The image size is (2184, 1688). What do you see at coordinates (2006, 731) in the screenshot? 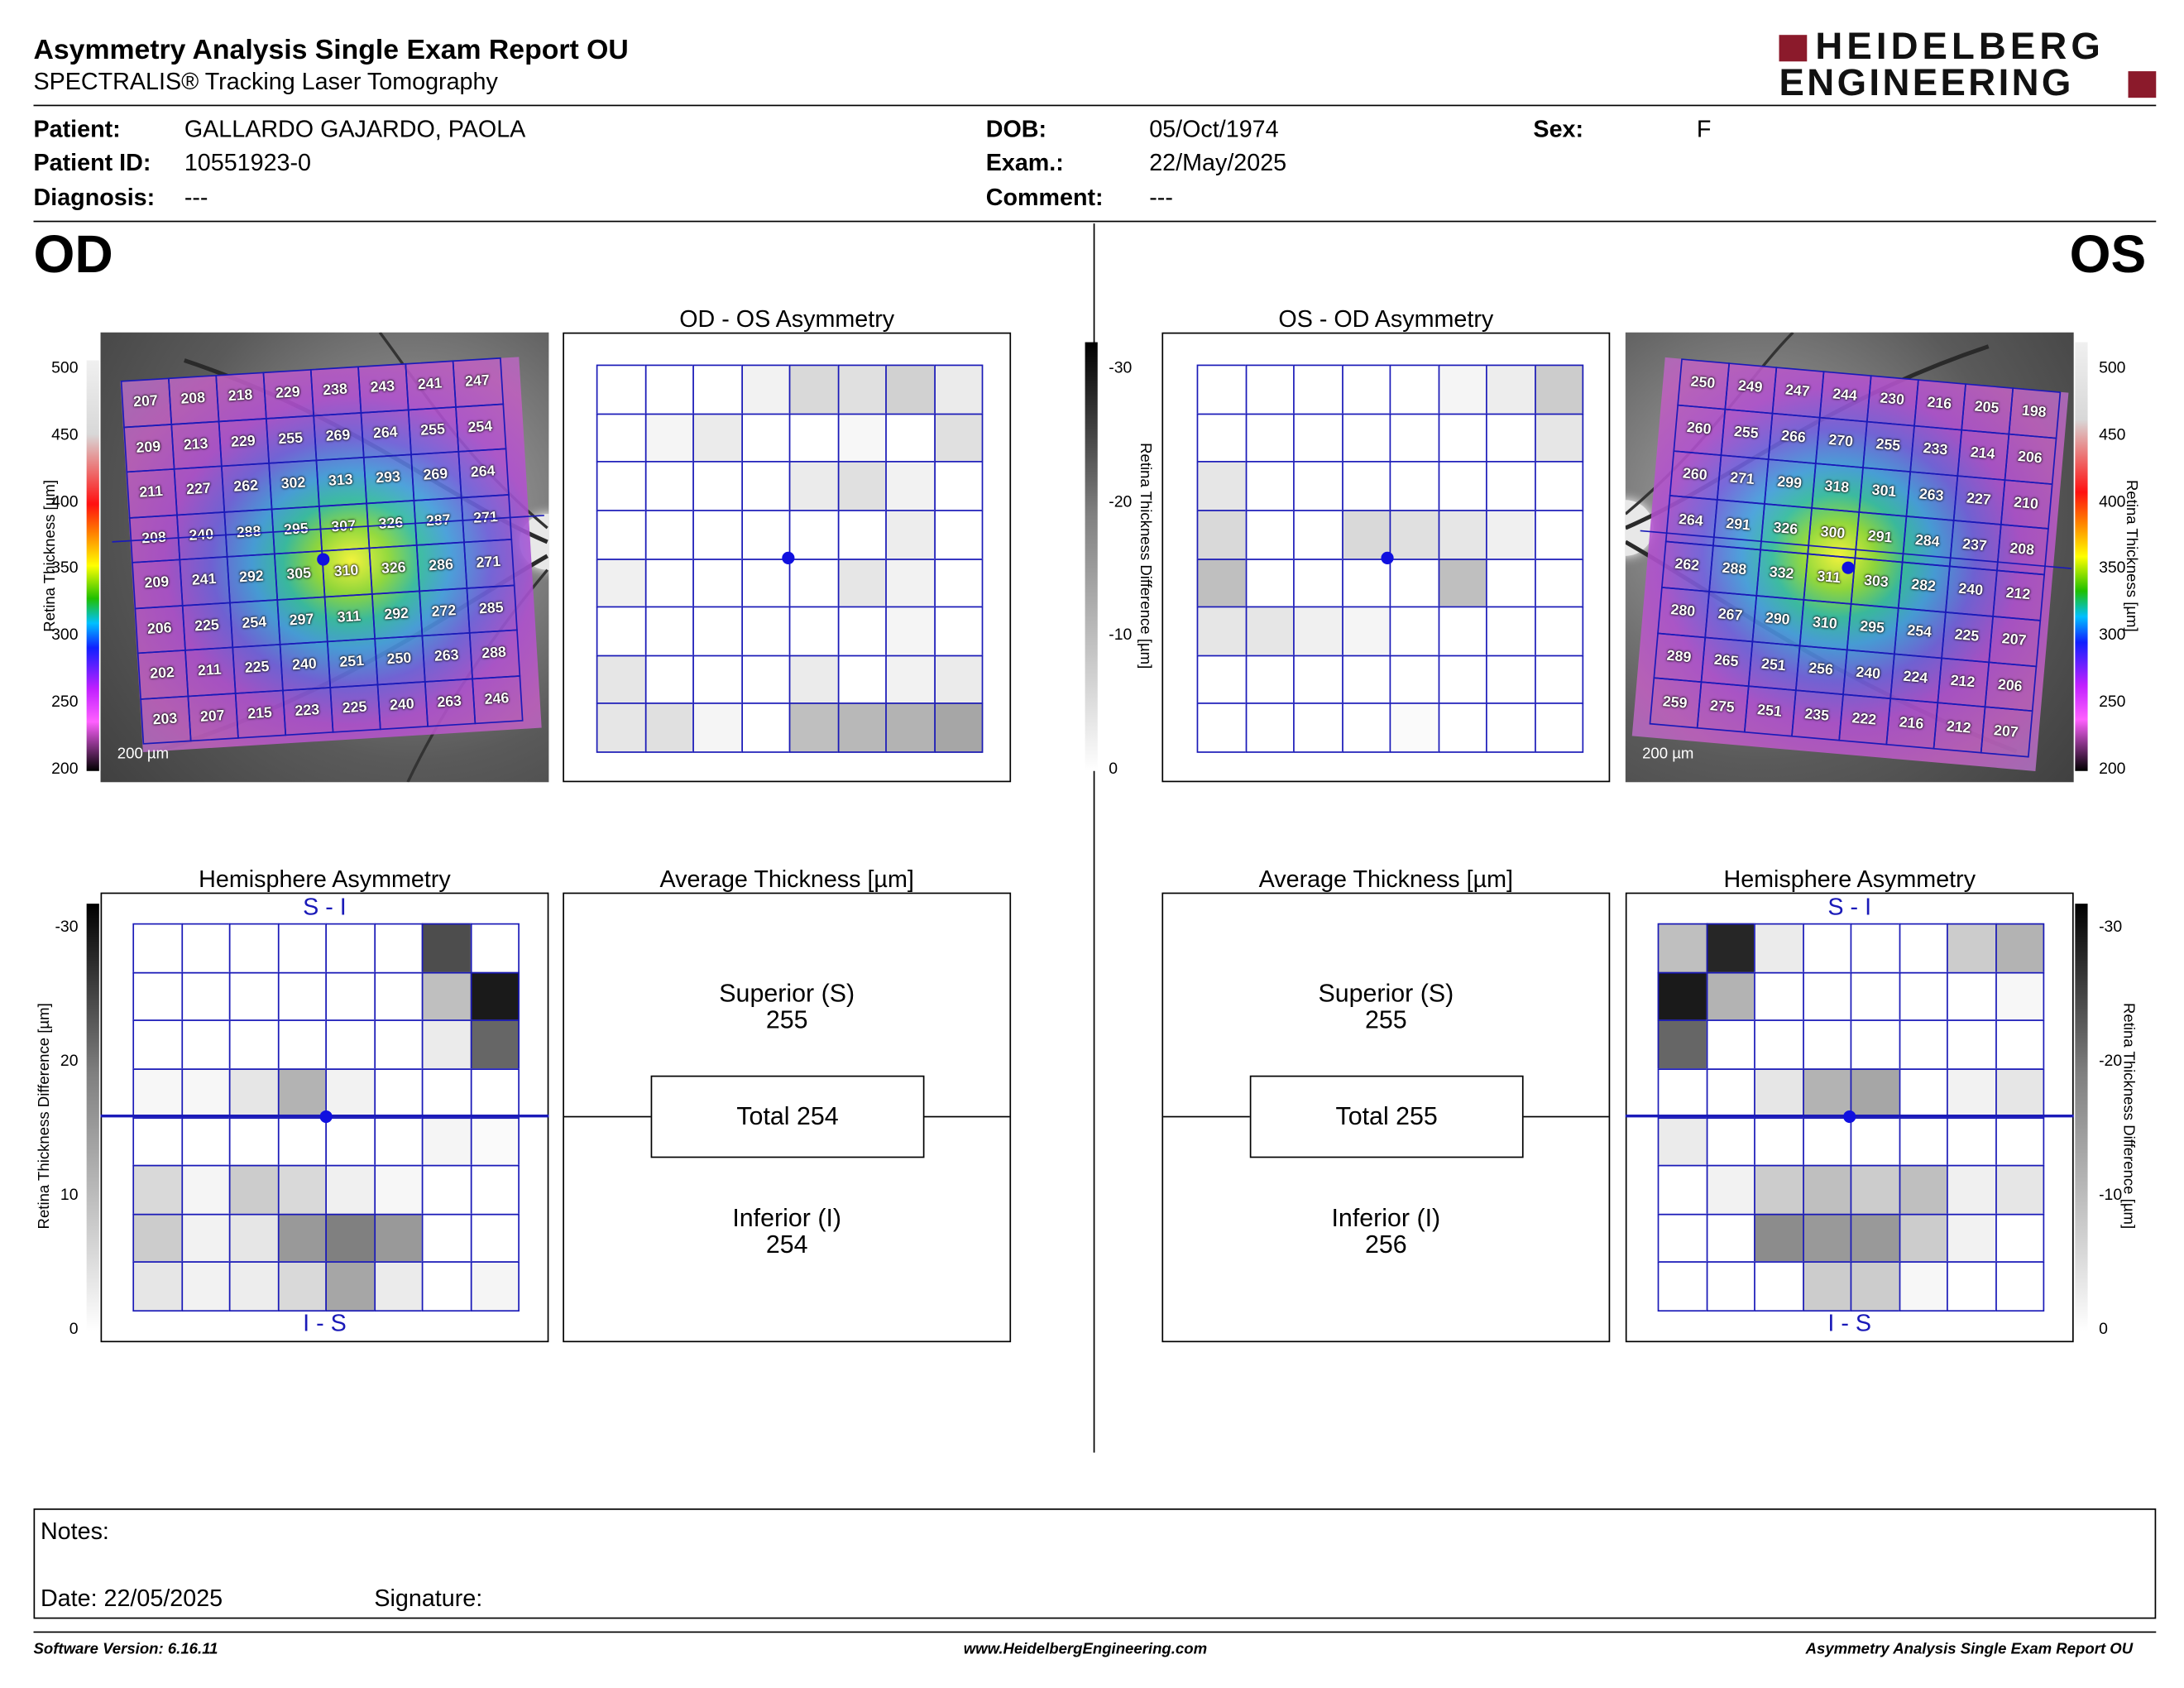
I see `thickness-value: 207` at bounding box center [2006, 731].